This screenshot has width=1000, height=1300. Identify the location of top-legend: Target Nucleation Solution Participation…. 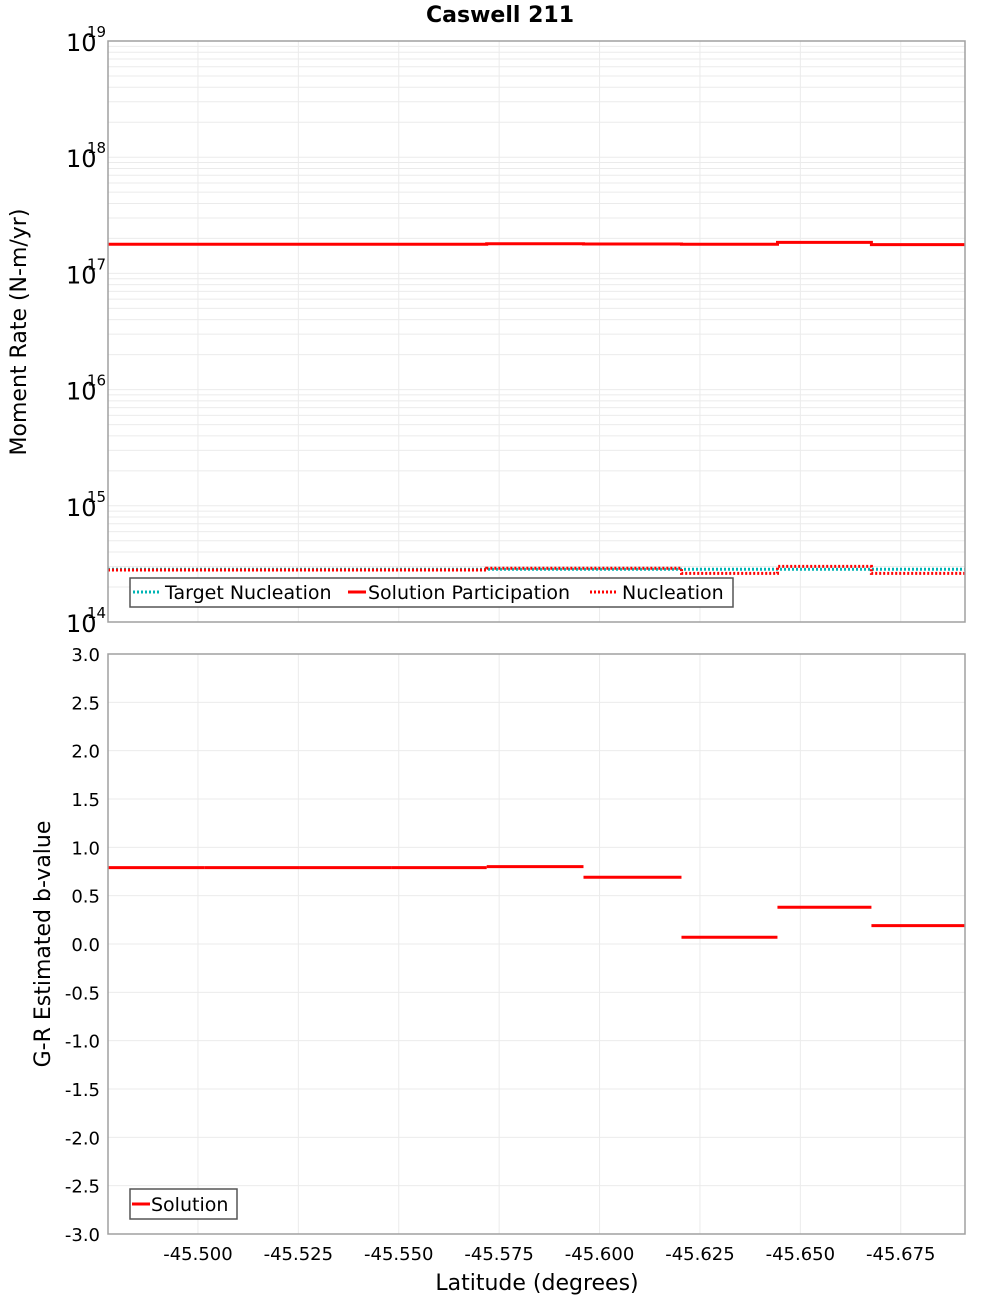
(431, 592).